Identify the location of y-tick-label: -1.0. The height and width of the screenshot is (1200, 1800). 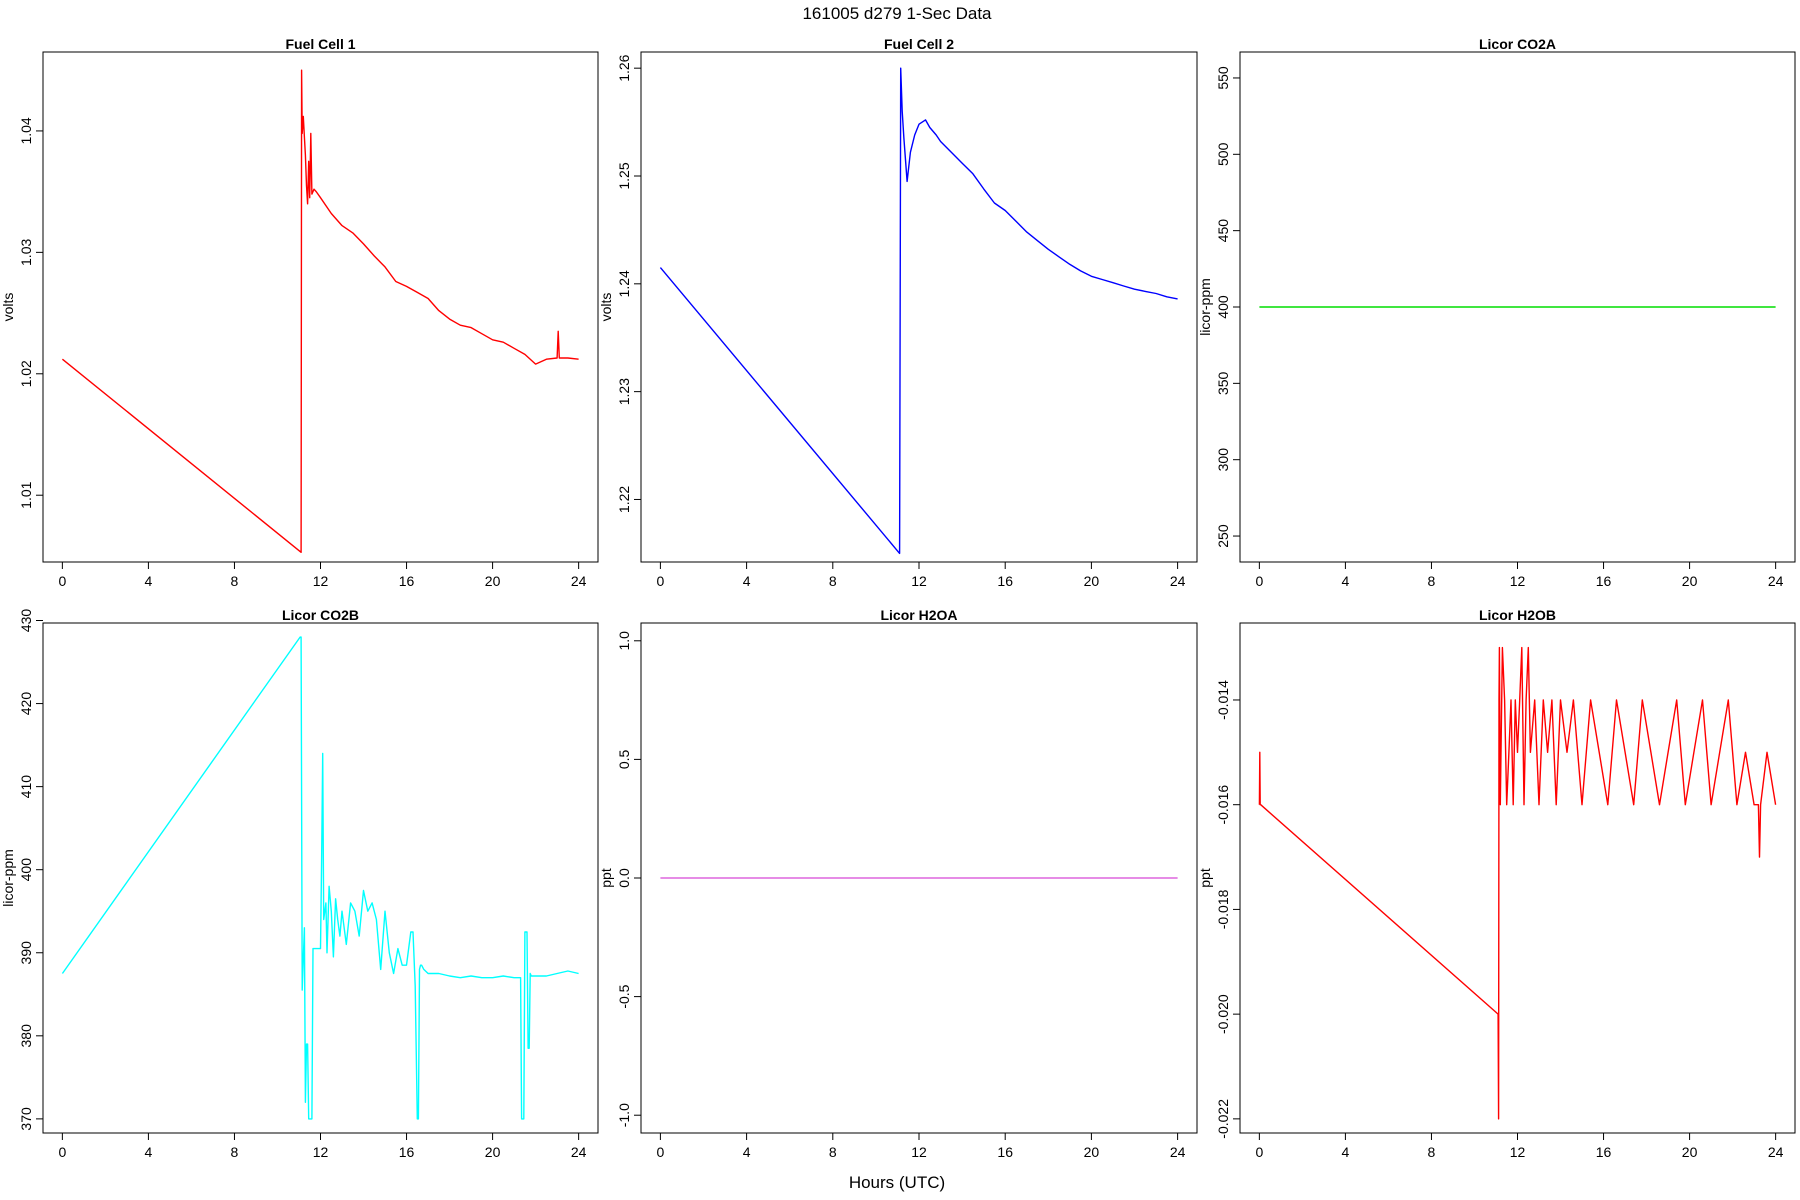
(624, 1115).